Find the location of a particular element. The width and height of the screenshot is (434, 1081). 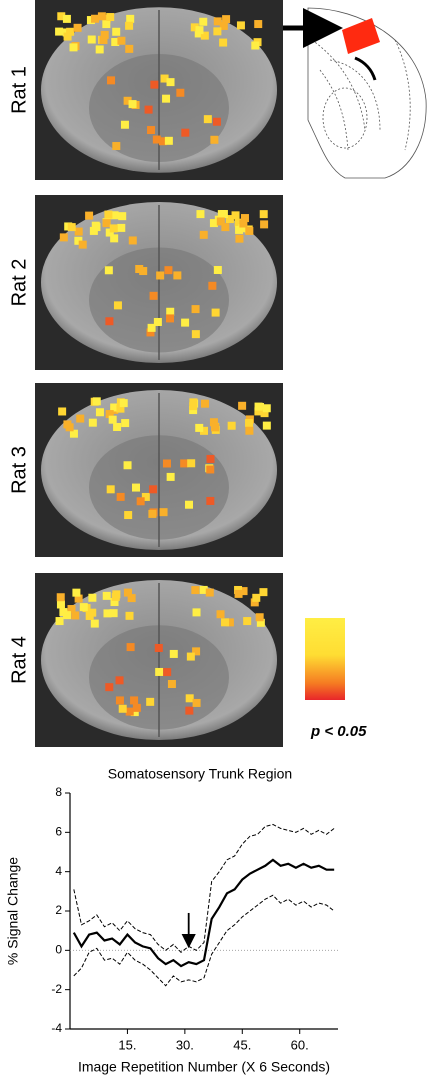

x-tick-label: 60. is located at coordinates (300, 1044).